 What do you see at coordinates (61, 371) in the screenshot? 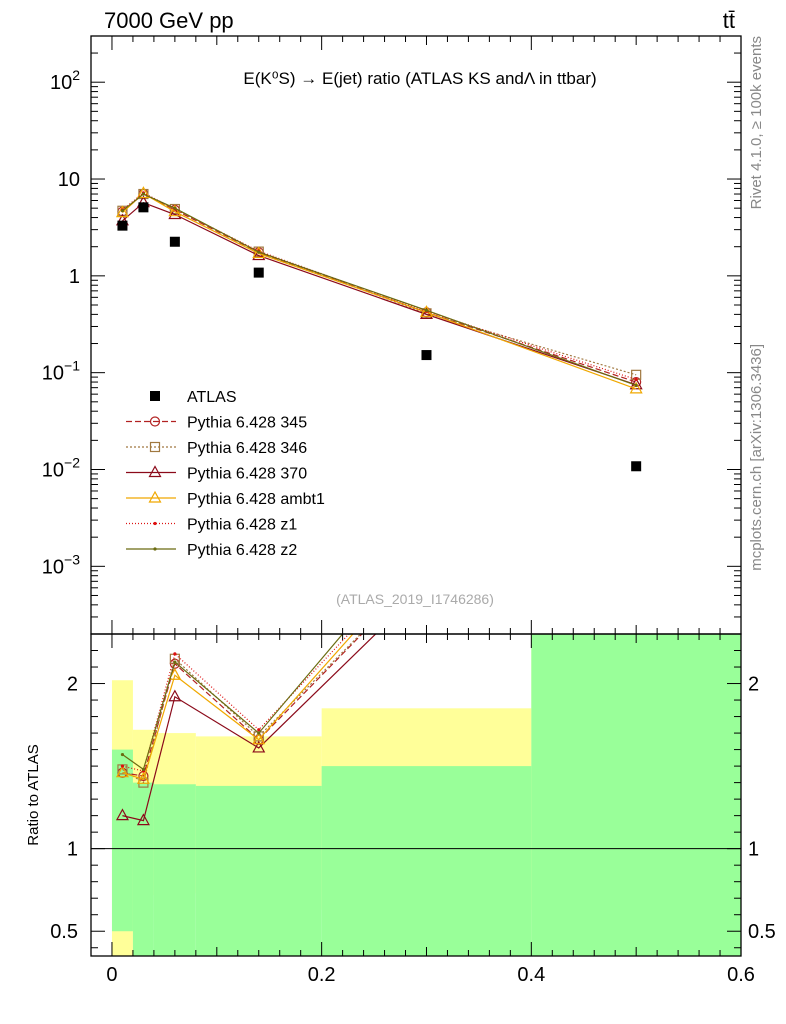
I see `main-ytick-label: 10⁻¹` at bounding box center [61, 371].